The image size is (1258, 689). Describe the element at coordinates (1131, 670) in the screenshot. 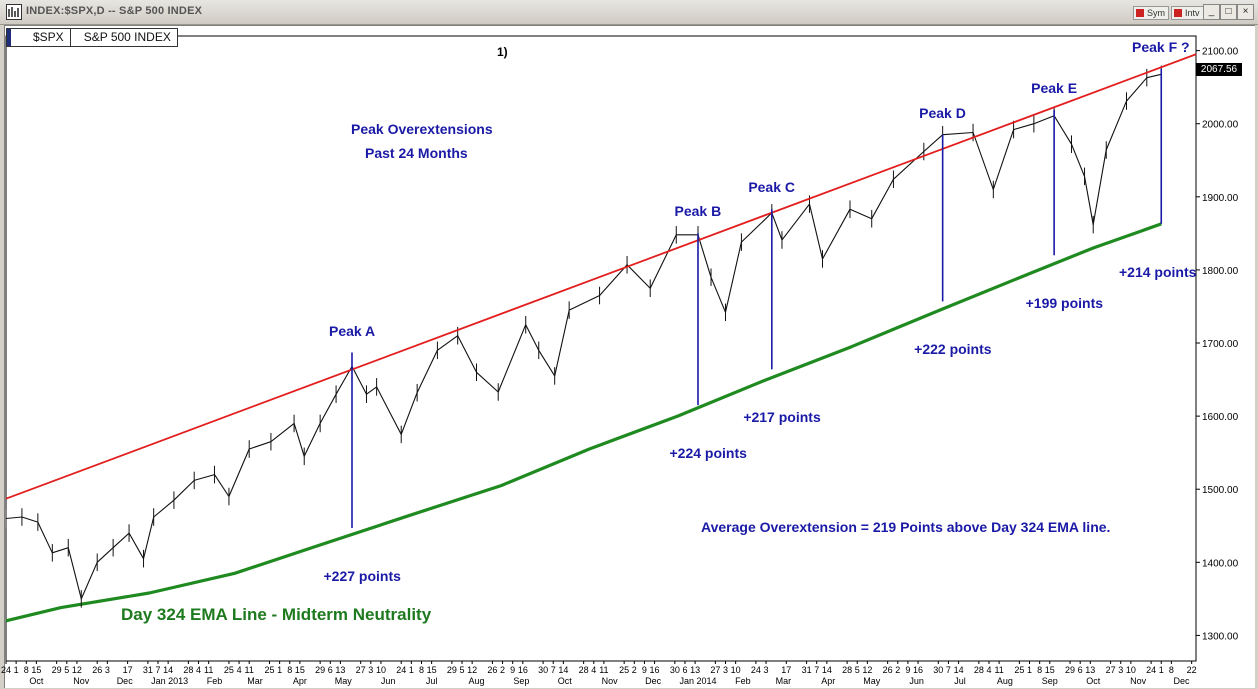

I see `x-day-label-84: 10` at that location.